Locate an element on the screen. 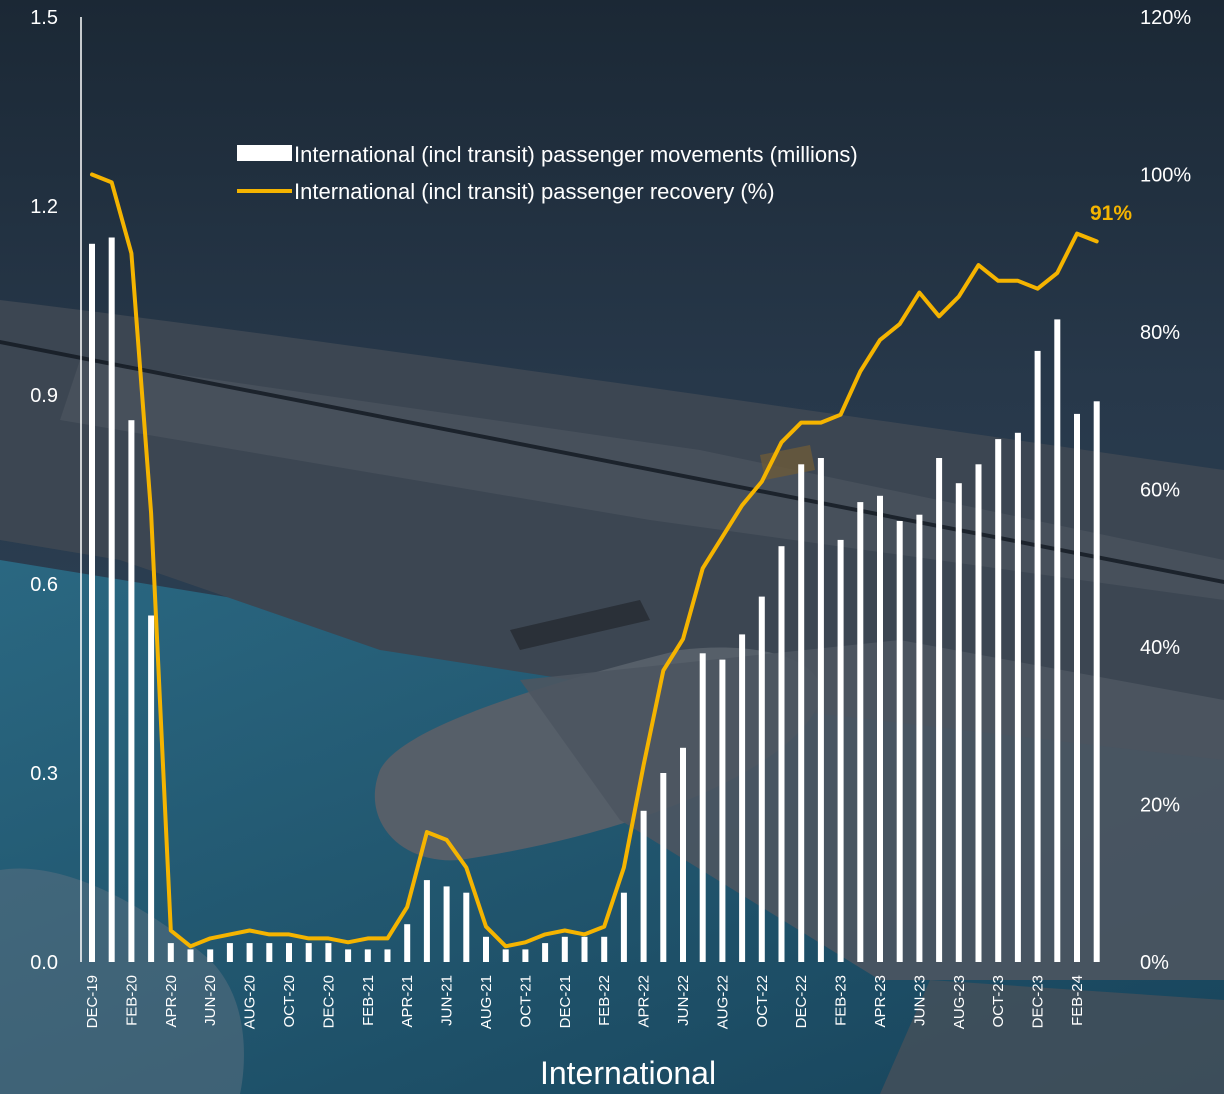 The height and width of the screenshot is (1094, 1224). x-tick-label: FEB-24 is located at coordinates (1077, 1000).